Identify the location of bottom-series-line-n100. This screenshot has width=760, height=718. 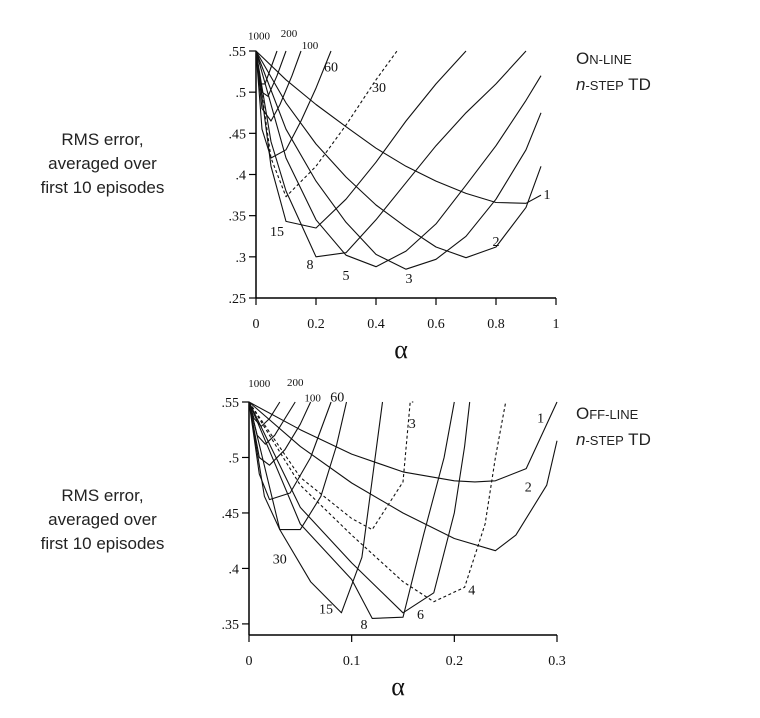
(280, 433).